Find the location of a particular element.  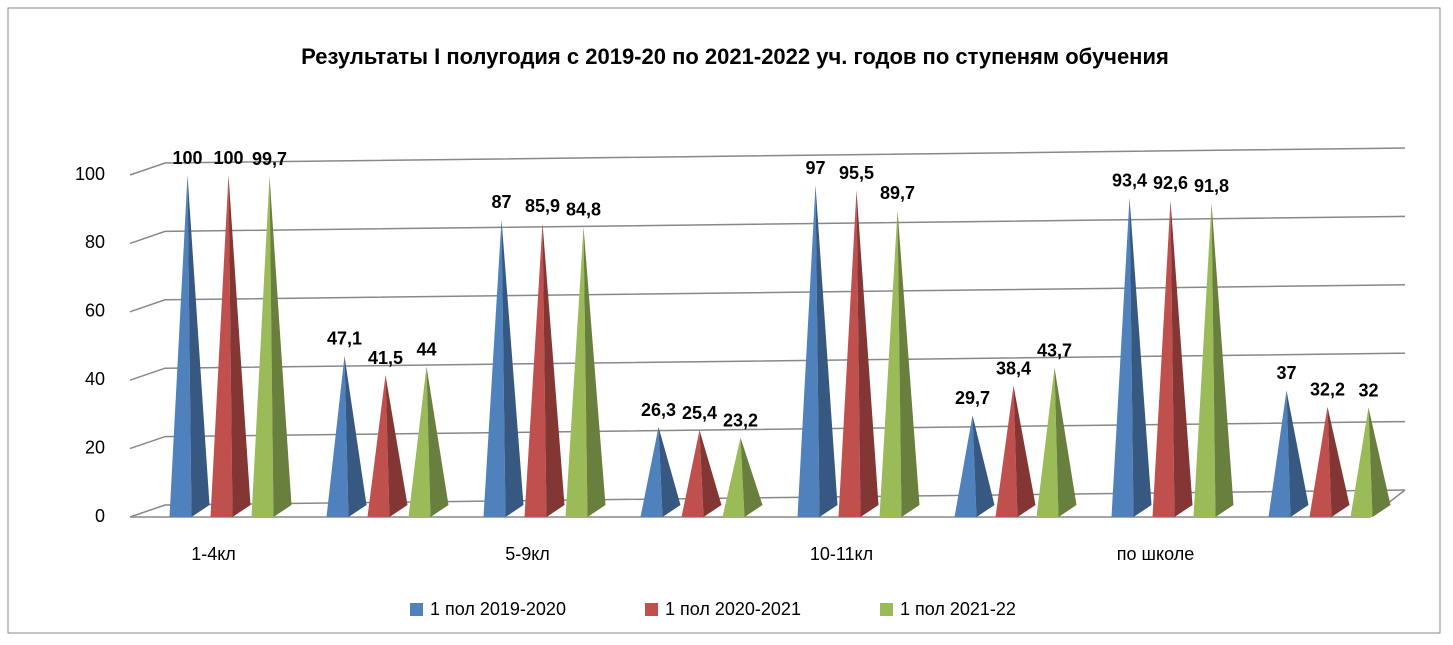

value-label: 41,5 is located at coordinates (385, 358).